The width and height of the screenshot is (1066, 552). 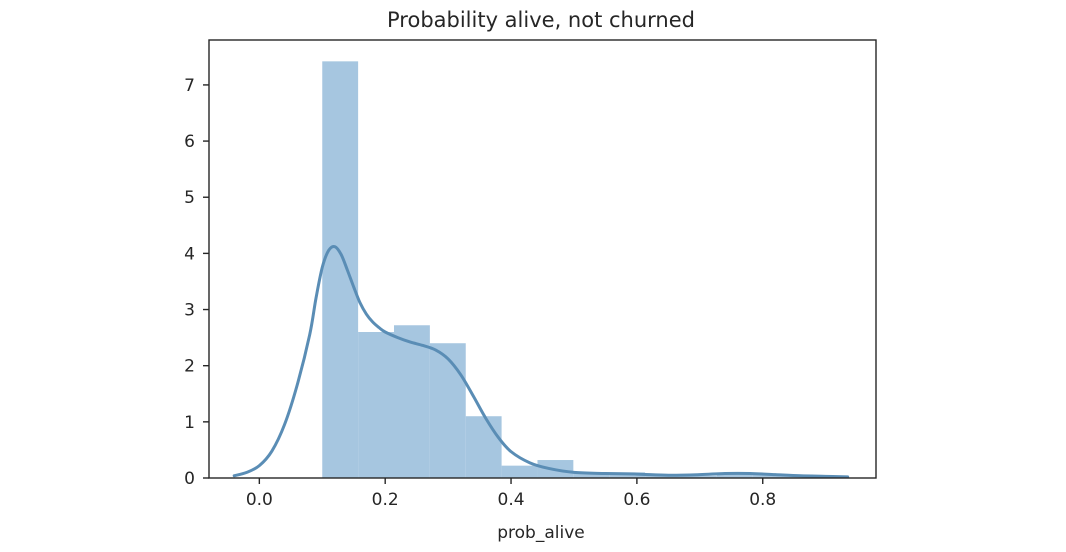 I want to click on y-tick-label-2: 2, so click(x=189, y=367).